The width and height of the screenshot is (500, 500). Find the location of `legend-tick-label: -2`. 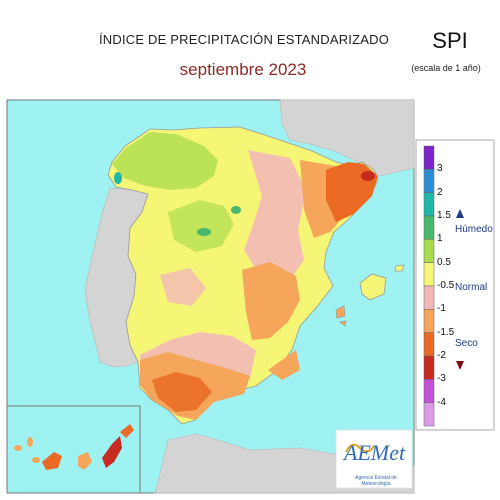

legend-tick-label: -2 is located at coordinates (441, 355).